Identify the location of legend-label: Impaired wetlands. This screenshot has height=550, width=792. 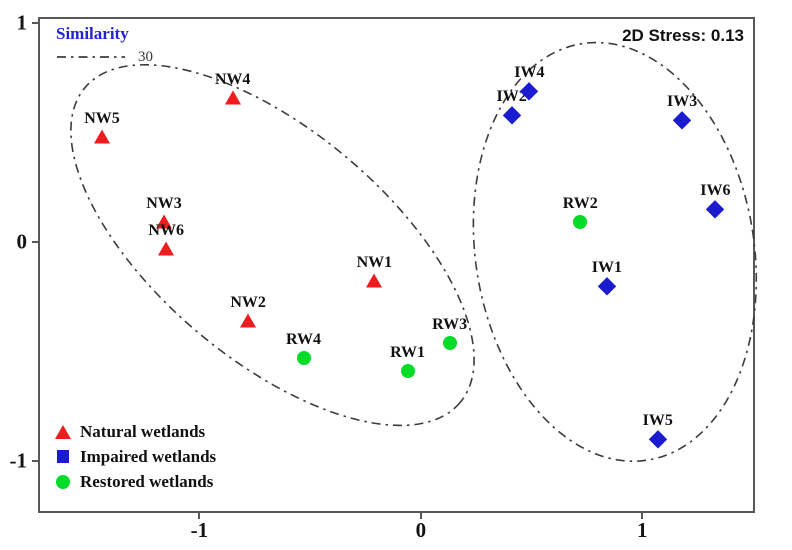
(148, 456).